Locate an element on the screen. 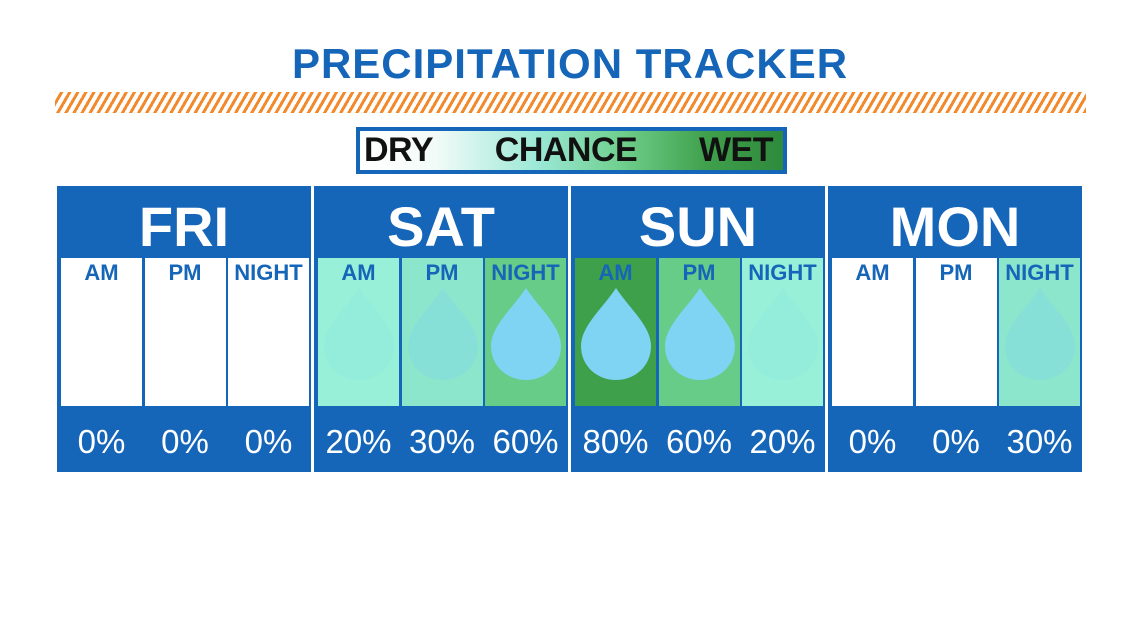  precip-percent: 80% is located at coordinates (615, 441).